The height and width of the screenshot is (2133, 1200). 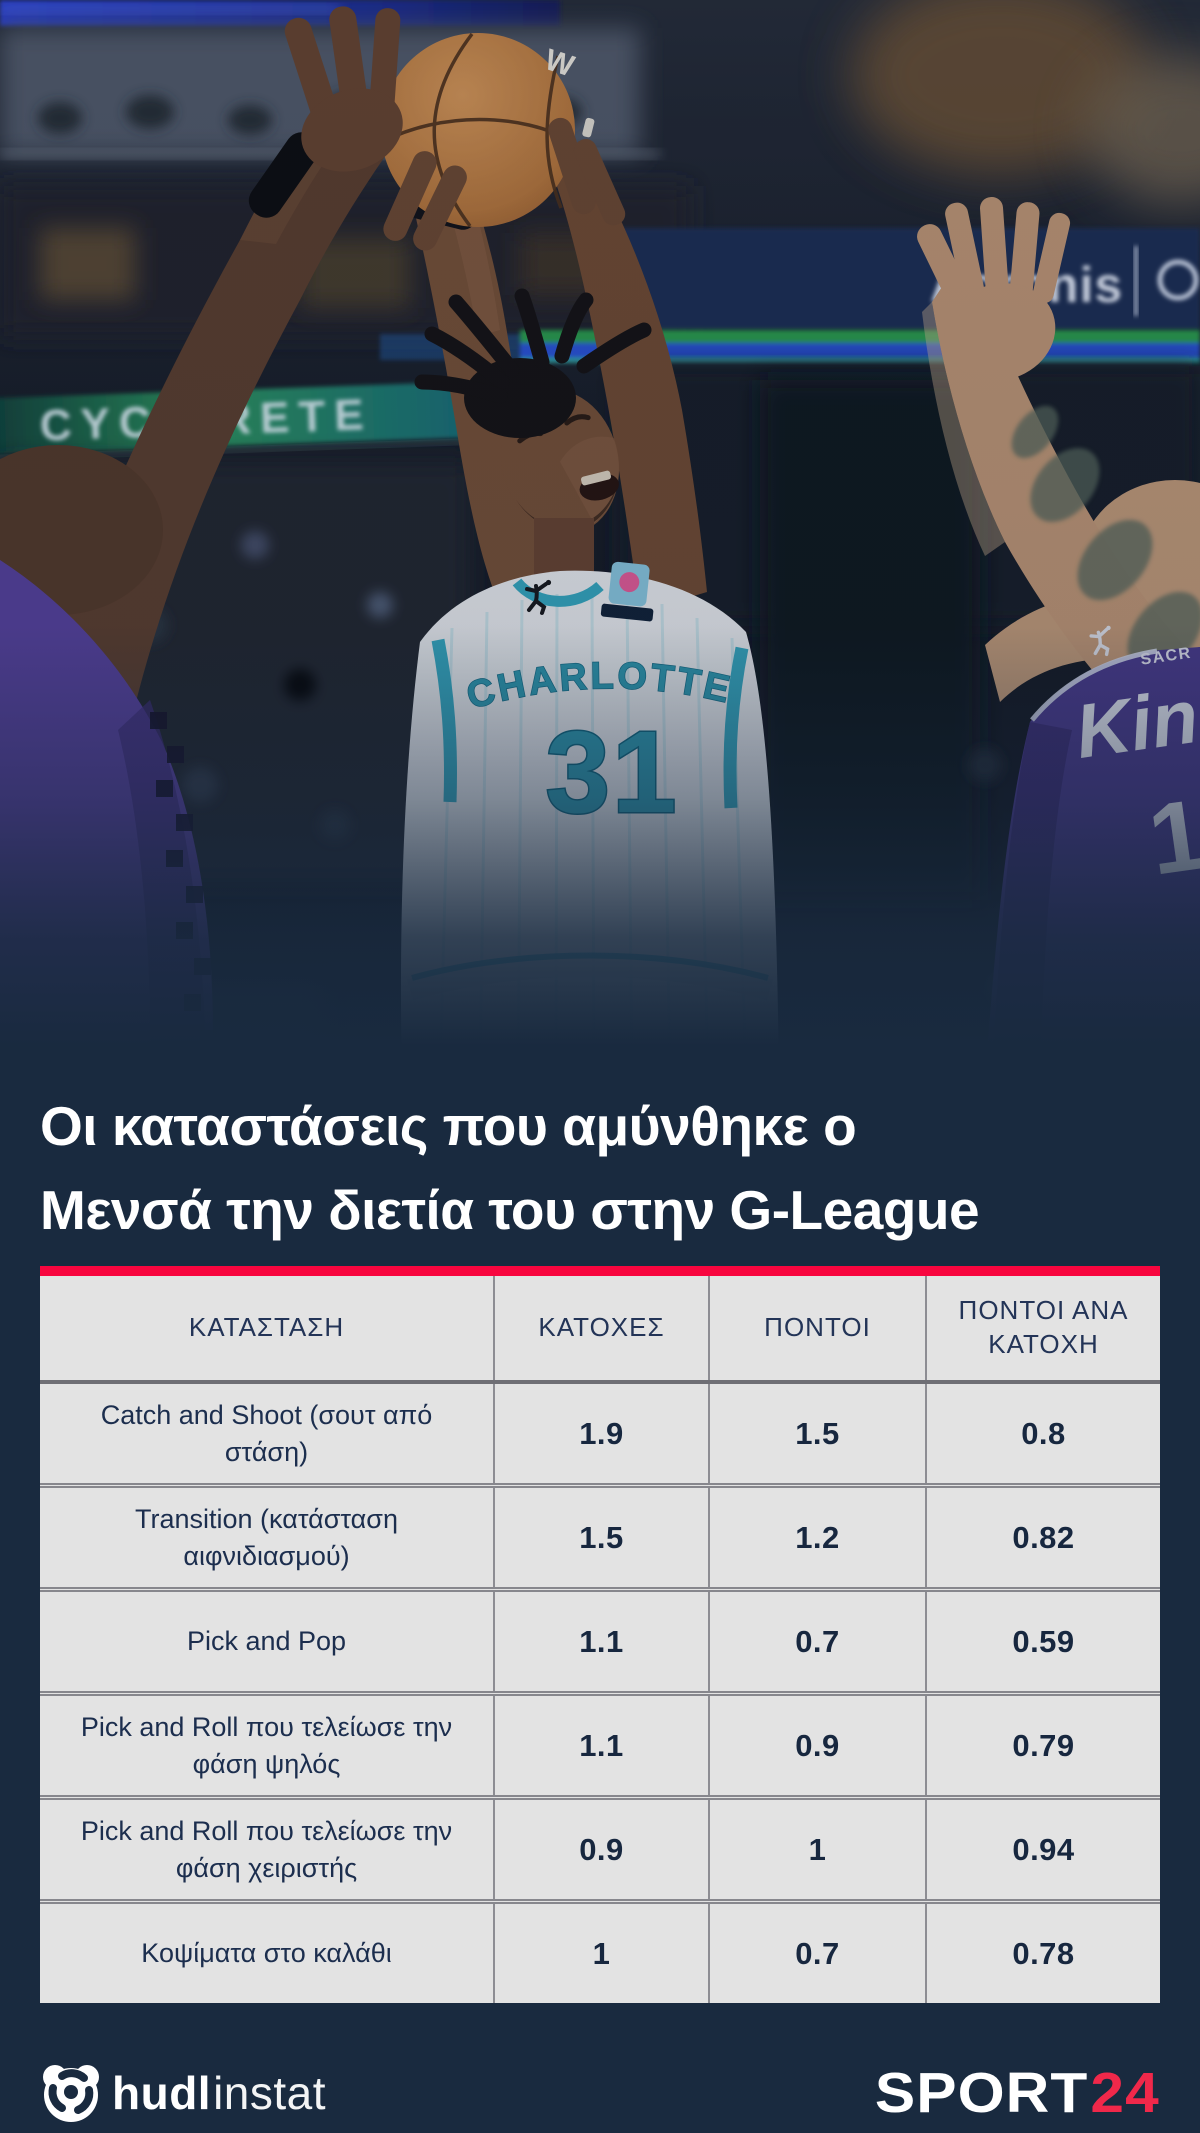 What do you see at coordinates (817, 1433) in the screenshot?
I see `row-points: 1.5` at bounding box center [817, 1433].